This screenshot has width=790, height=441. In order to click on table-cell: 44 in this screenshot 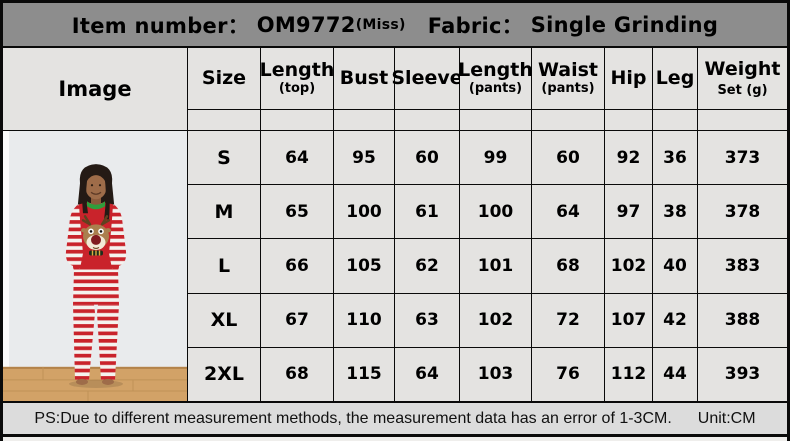, I will do `click(675, 374)`.